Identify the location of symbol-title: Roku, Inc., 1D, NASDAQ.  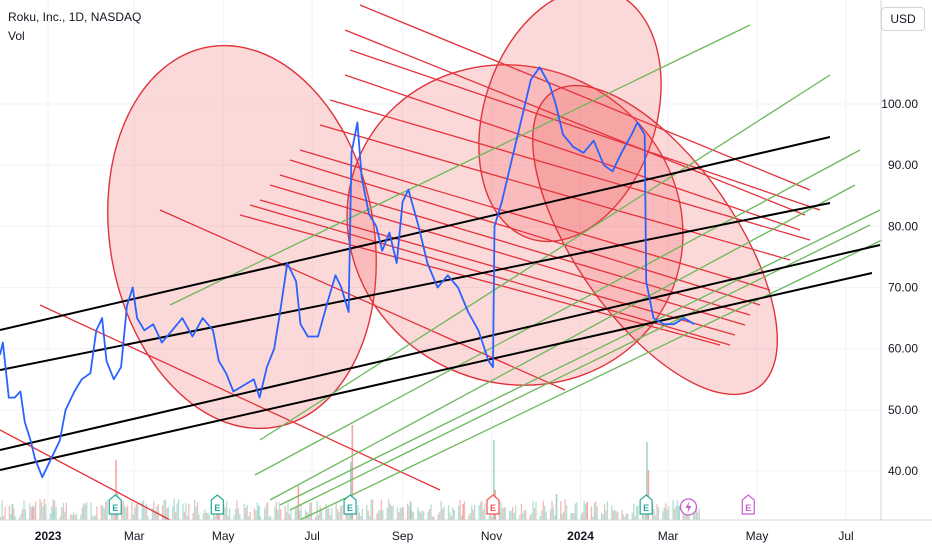
(75, 17).